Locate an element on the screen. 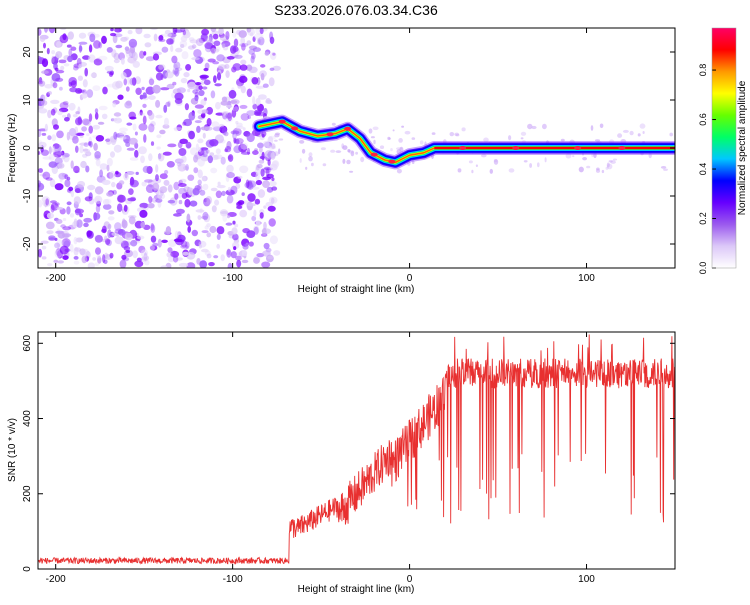 The width and height of the screenshot is (750, 605). spectrogram-y-tick-label: 10 is located at coordinates (27, 100).